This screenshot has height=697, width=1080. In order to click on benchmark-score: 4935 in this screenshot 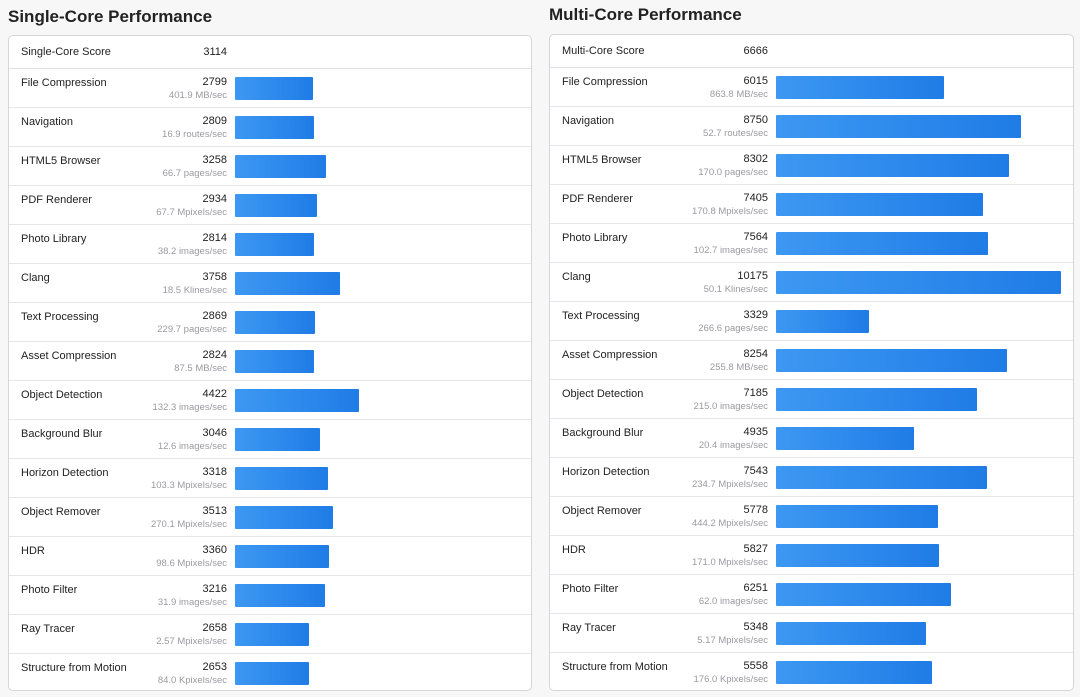, I will do `click(755, 432)`.